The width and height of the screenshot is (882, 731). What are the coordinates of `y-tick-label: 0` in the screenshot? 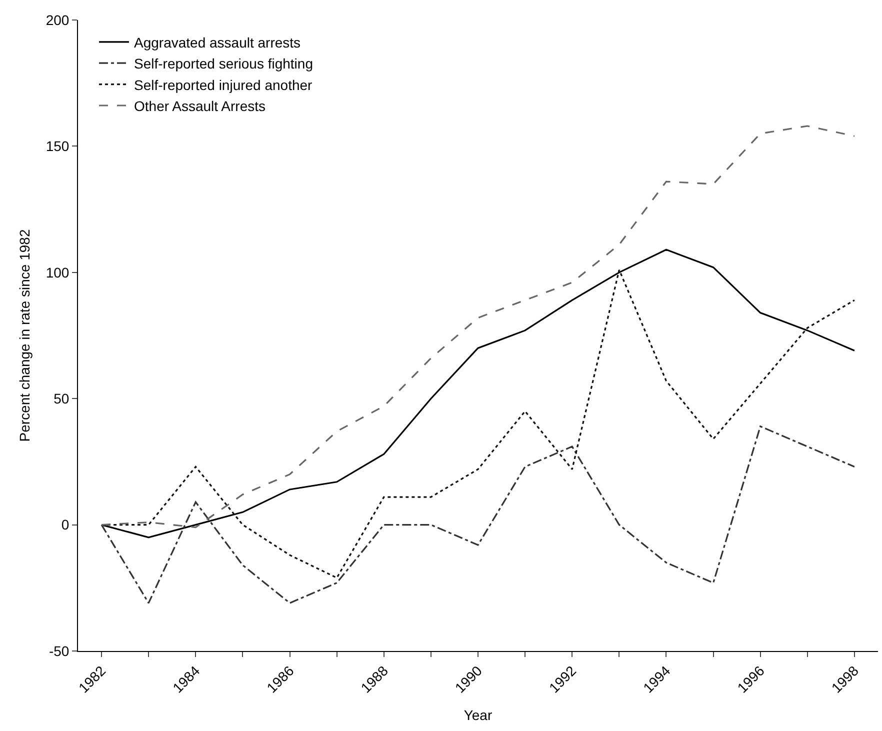 It's located at (65, 524).